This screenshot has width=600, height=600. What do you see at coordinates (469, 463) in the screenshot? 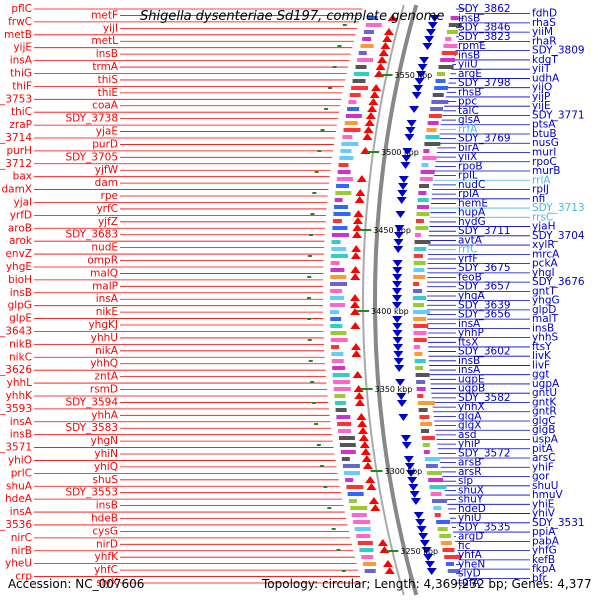
I see `gene-label-arsb: arsB` at bounding box center [469, 463].